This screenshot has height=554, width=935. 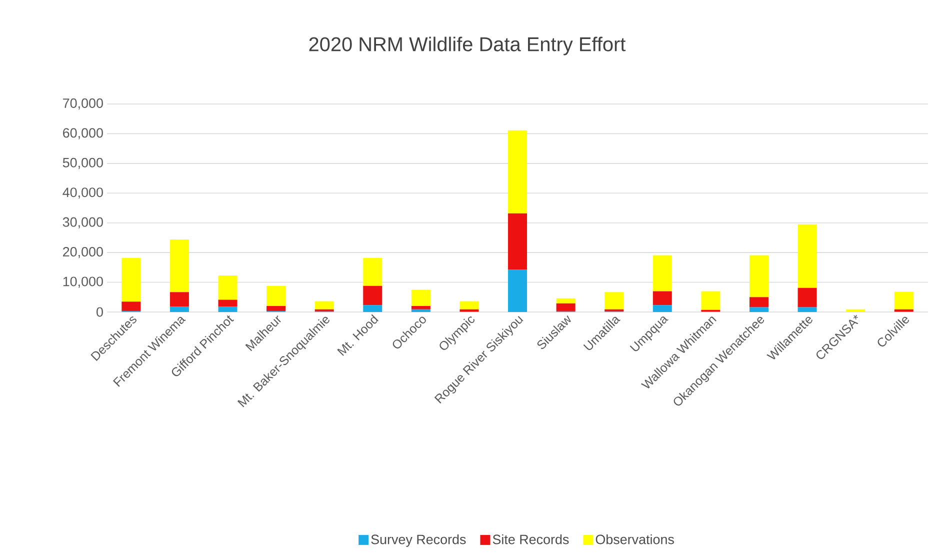 What do you see at coordinates (83, 252) in the screenshot?
I see `y-tick-label: 20,000` at bounding box center [83, 252].